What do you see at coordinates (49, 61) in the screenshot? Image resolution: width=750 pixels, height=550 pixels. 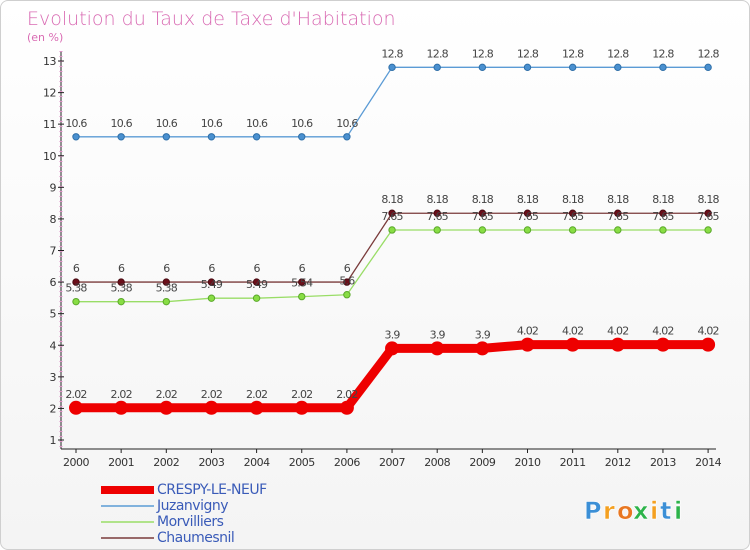 I see `y-tick-label: 13` at bounding box center [49, 61].